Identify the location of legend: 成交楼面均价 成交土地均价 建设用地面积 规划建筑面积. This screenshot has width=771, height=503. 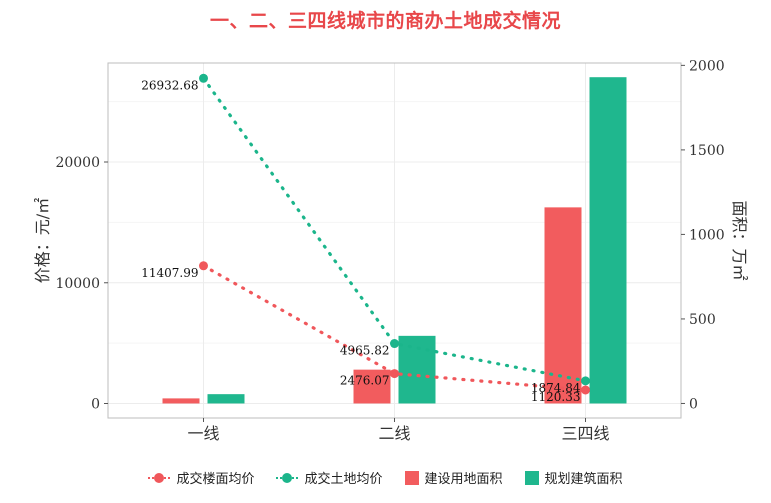
(385, 477).